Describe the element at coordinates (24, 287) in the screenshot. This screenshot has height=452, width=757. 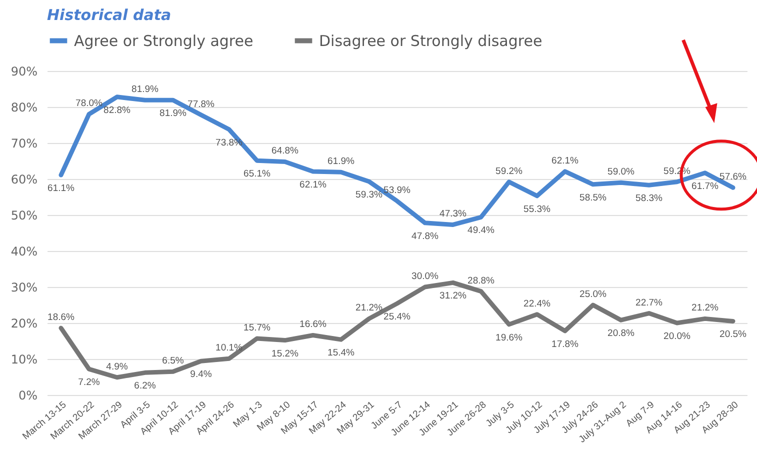
I see `y-tick-label: 30%` at that location.